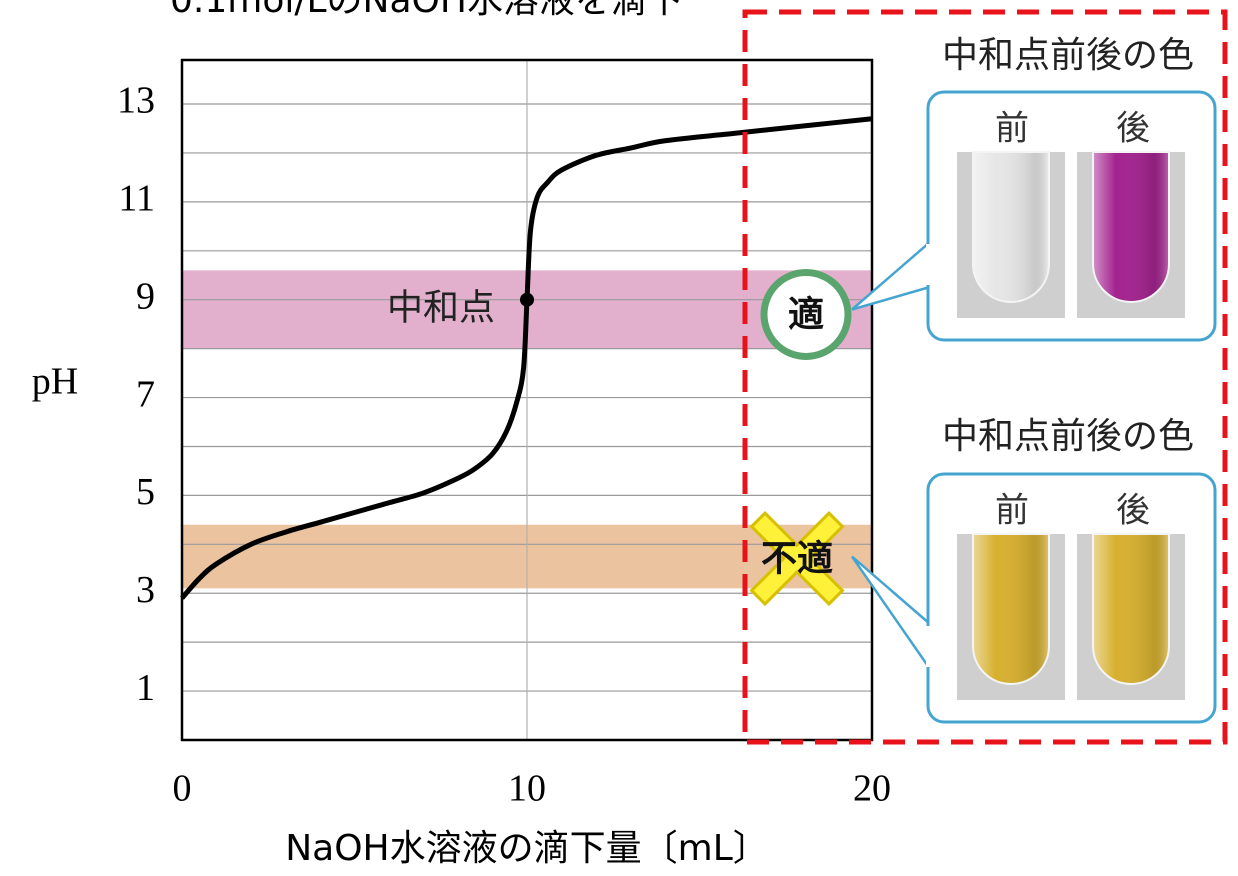 This screenshot has height=876, width=1238. I want to click on y-tick-label: 5, so click(145, 492).